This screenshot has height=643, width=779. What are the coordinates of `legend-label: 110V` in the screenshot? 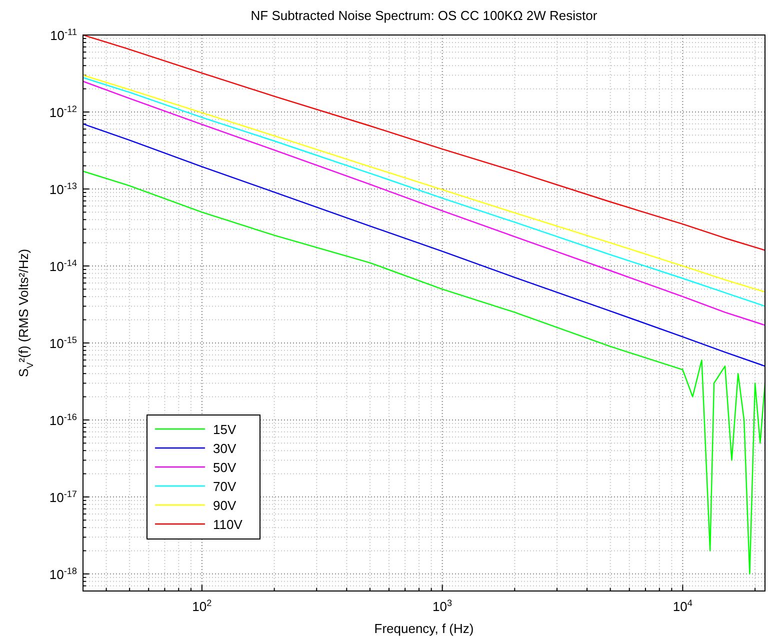 It's located at (228, 524).